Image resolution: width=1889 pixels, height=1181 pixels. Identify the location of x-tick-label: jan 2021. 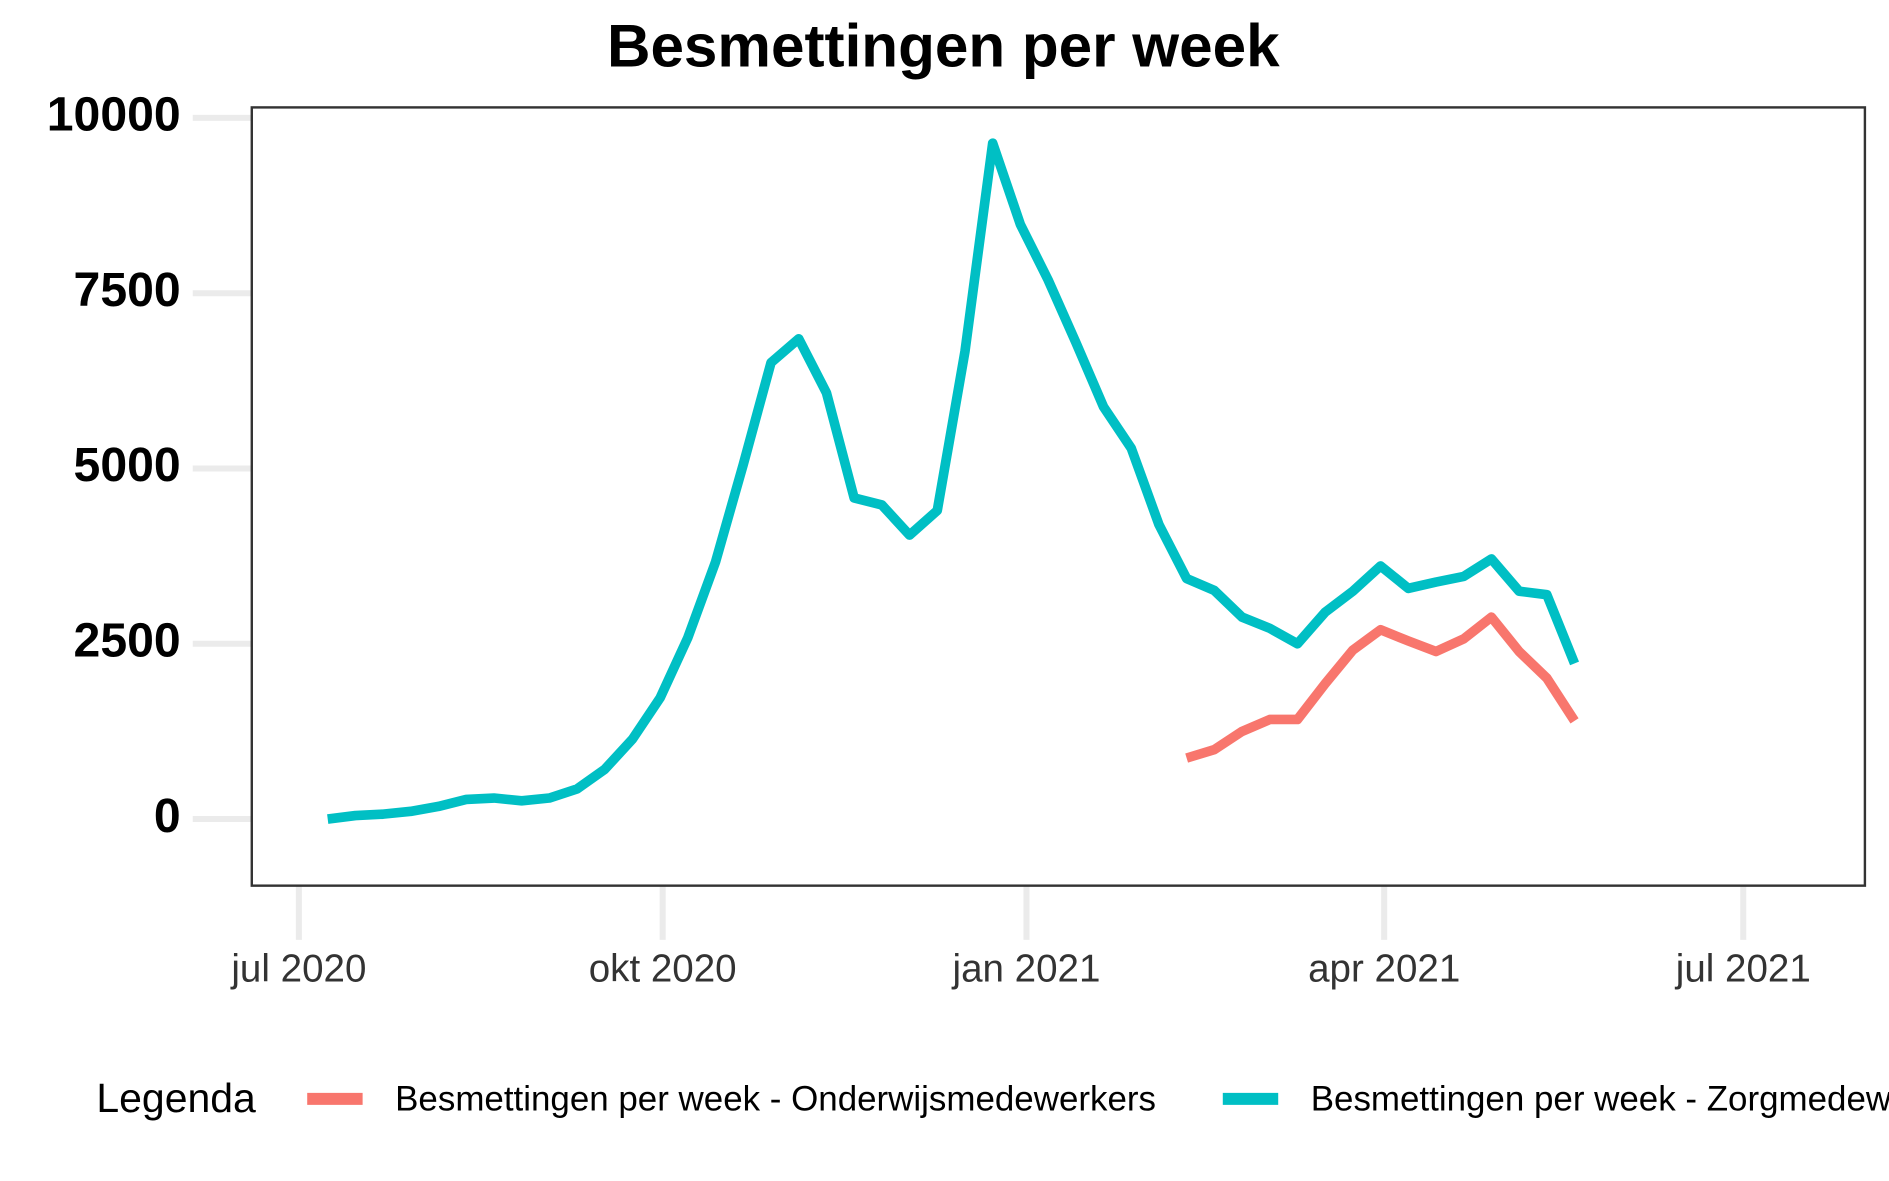
(1026, 968).